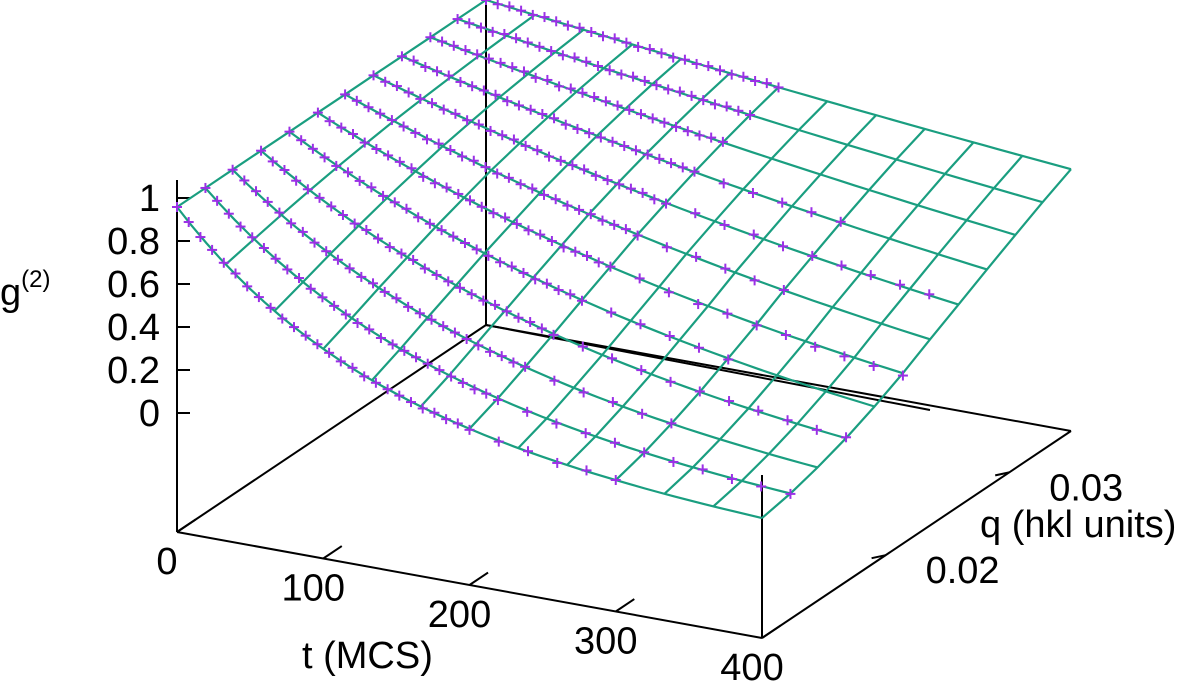 Image resolution: width=1200 pixels, height=683 pixels. Describe the element at coordinates (133, 328) in the screenshot. I see `z-tick-label: 0.4` at that location.